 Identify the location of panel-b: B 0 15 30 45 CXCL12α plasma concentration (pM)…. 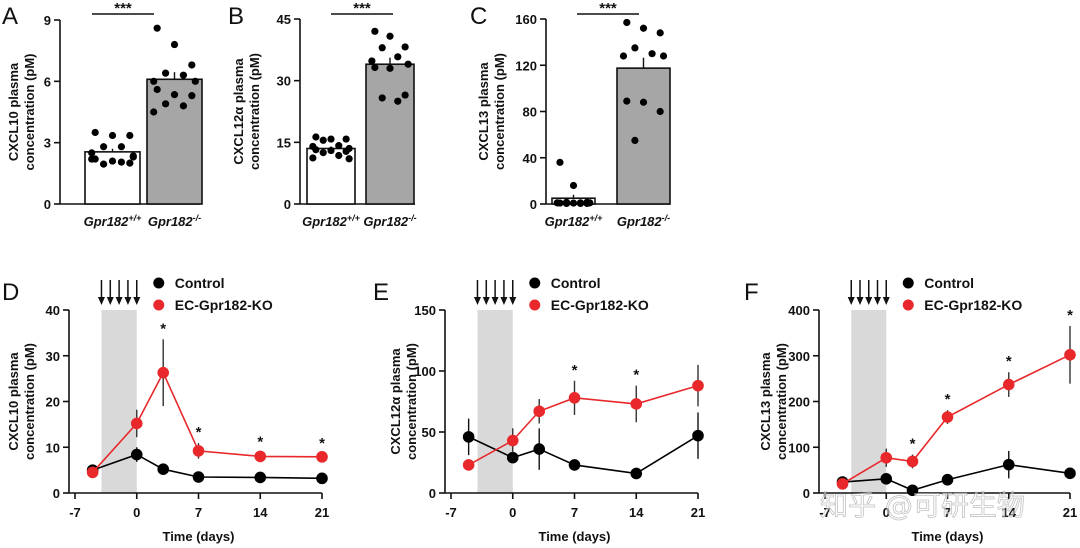
(322, 114).